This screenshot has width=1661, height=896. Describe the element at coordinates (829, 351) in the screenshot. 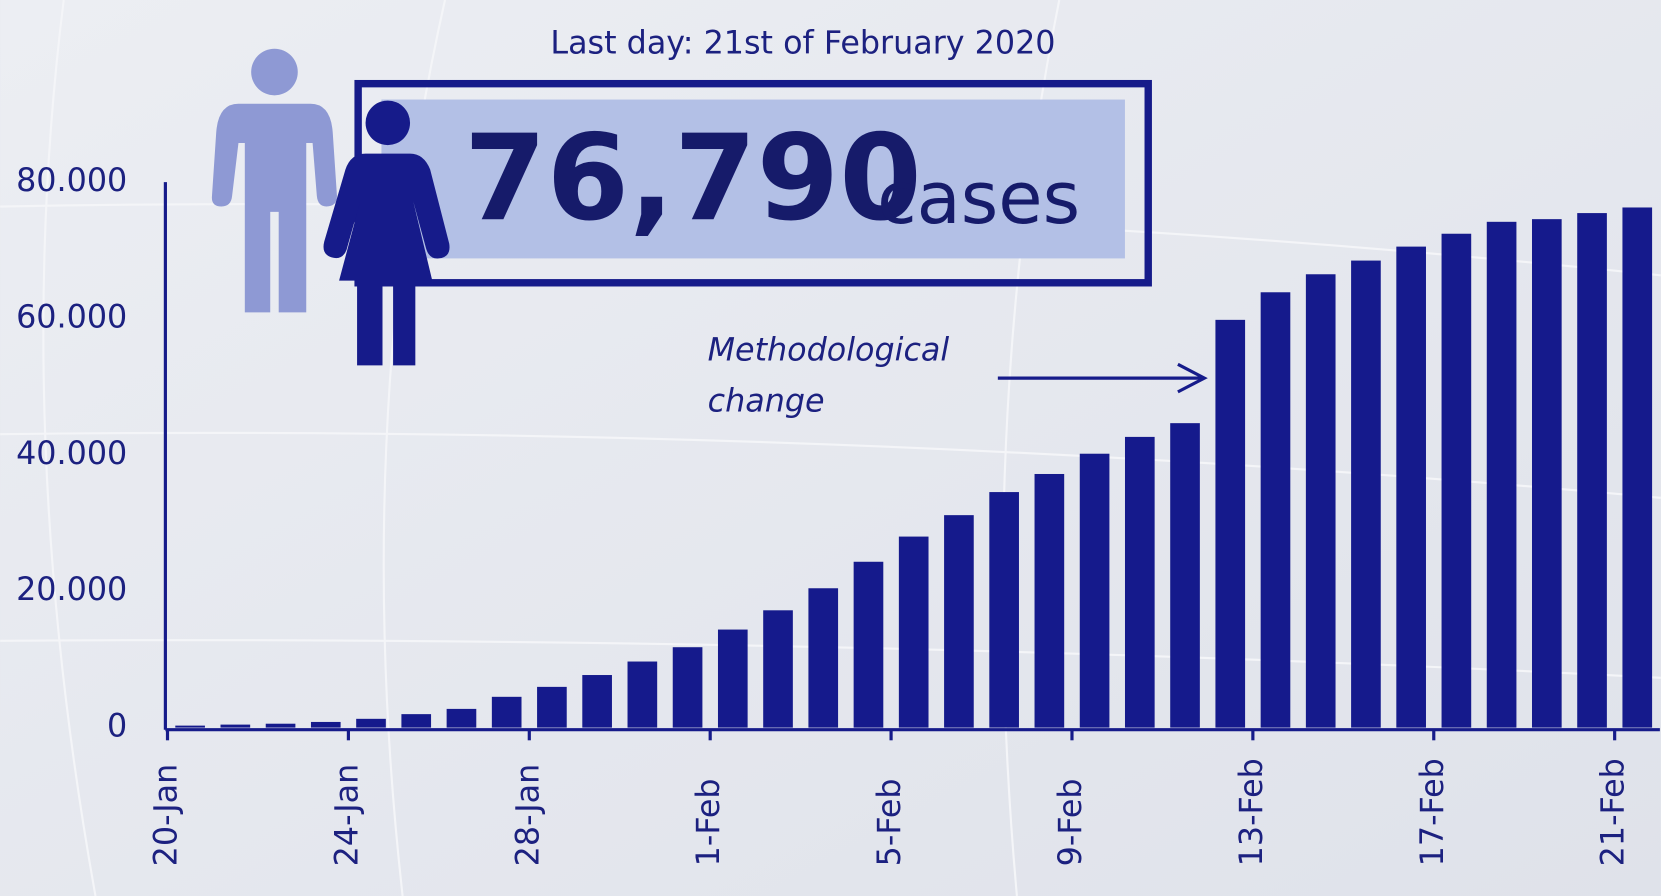

I see `annotation-line: Methodological` at that location.